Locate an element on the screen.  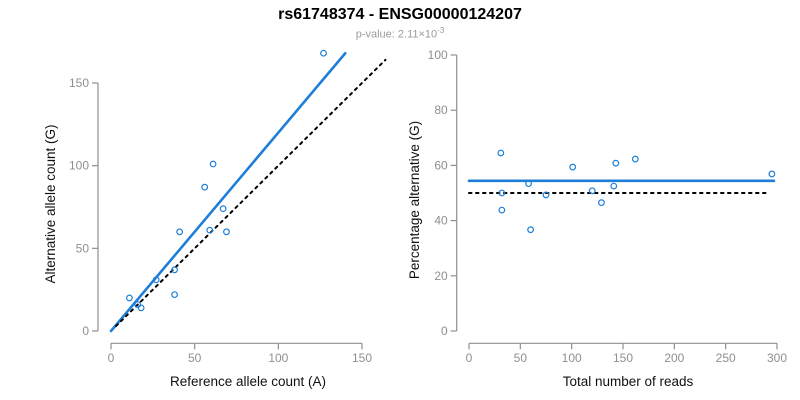
p-value-subtitle: p-value: 2.11×10-3 is located at coordinates (400, 33).